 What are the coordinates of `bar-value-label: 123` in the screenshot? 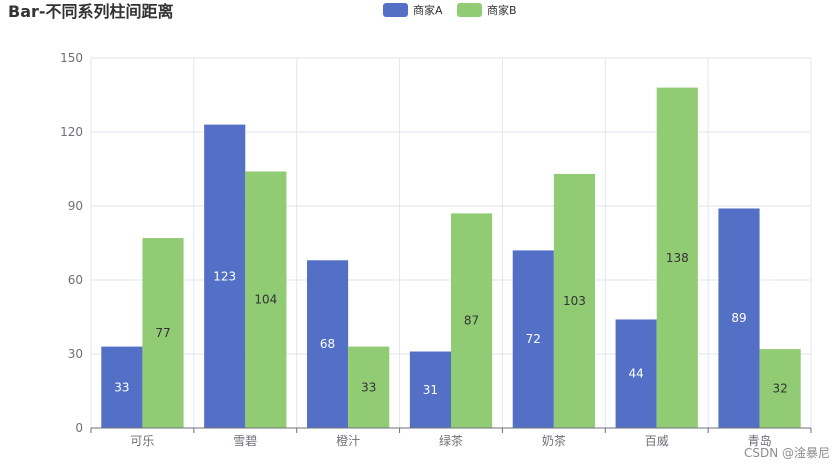 It's located at (224, 276).